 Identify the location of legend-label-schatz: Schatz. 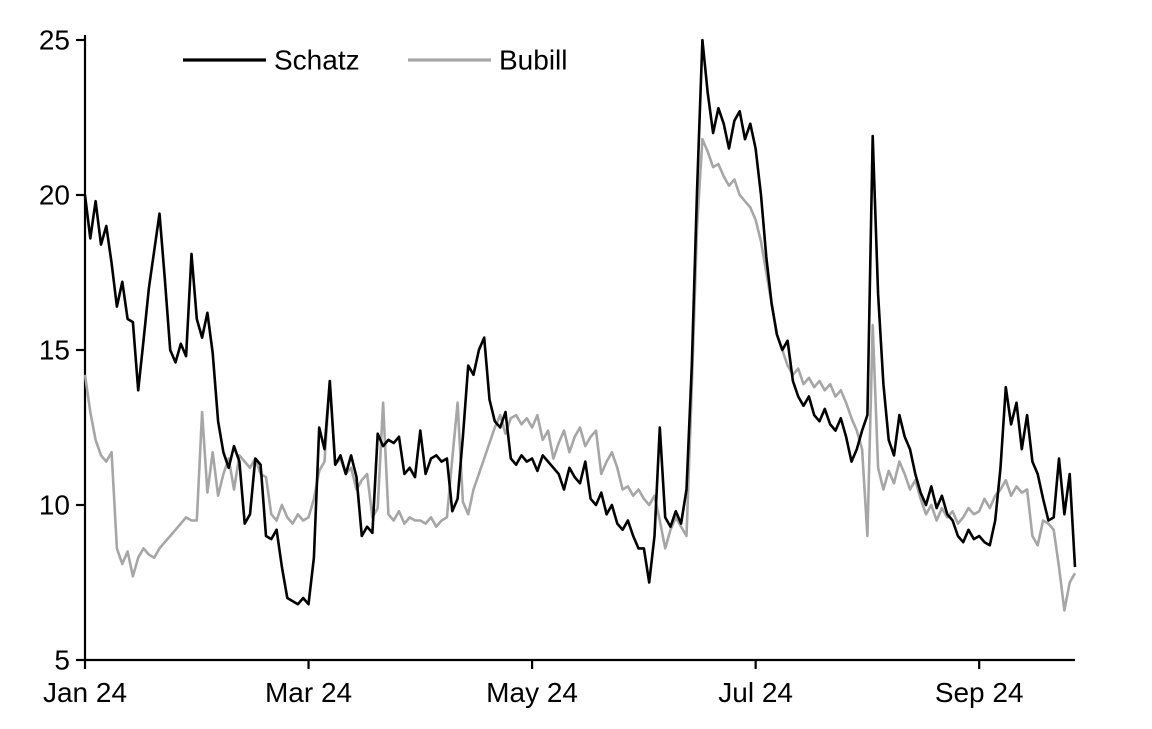
(317, 60).